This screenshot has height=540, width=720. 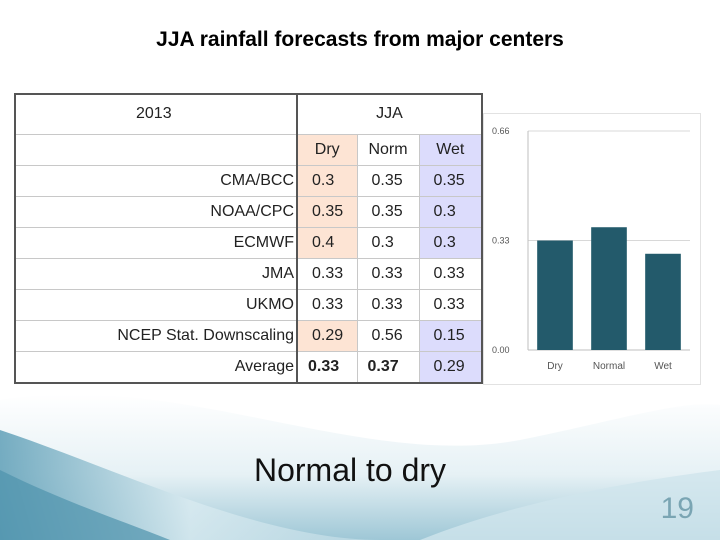 I want to click on cell-dry: 0.35, so click(x=326, y=211).